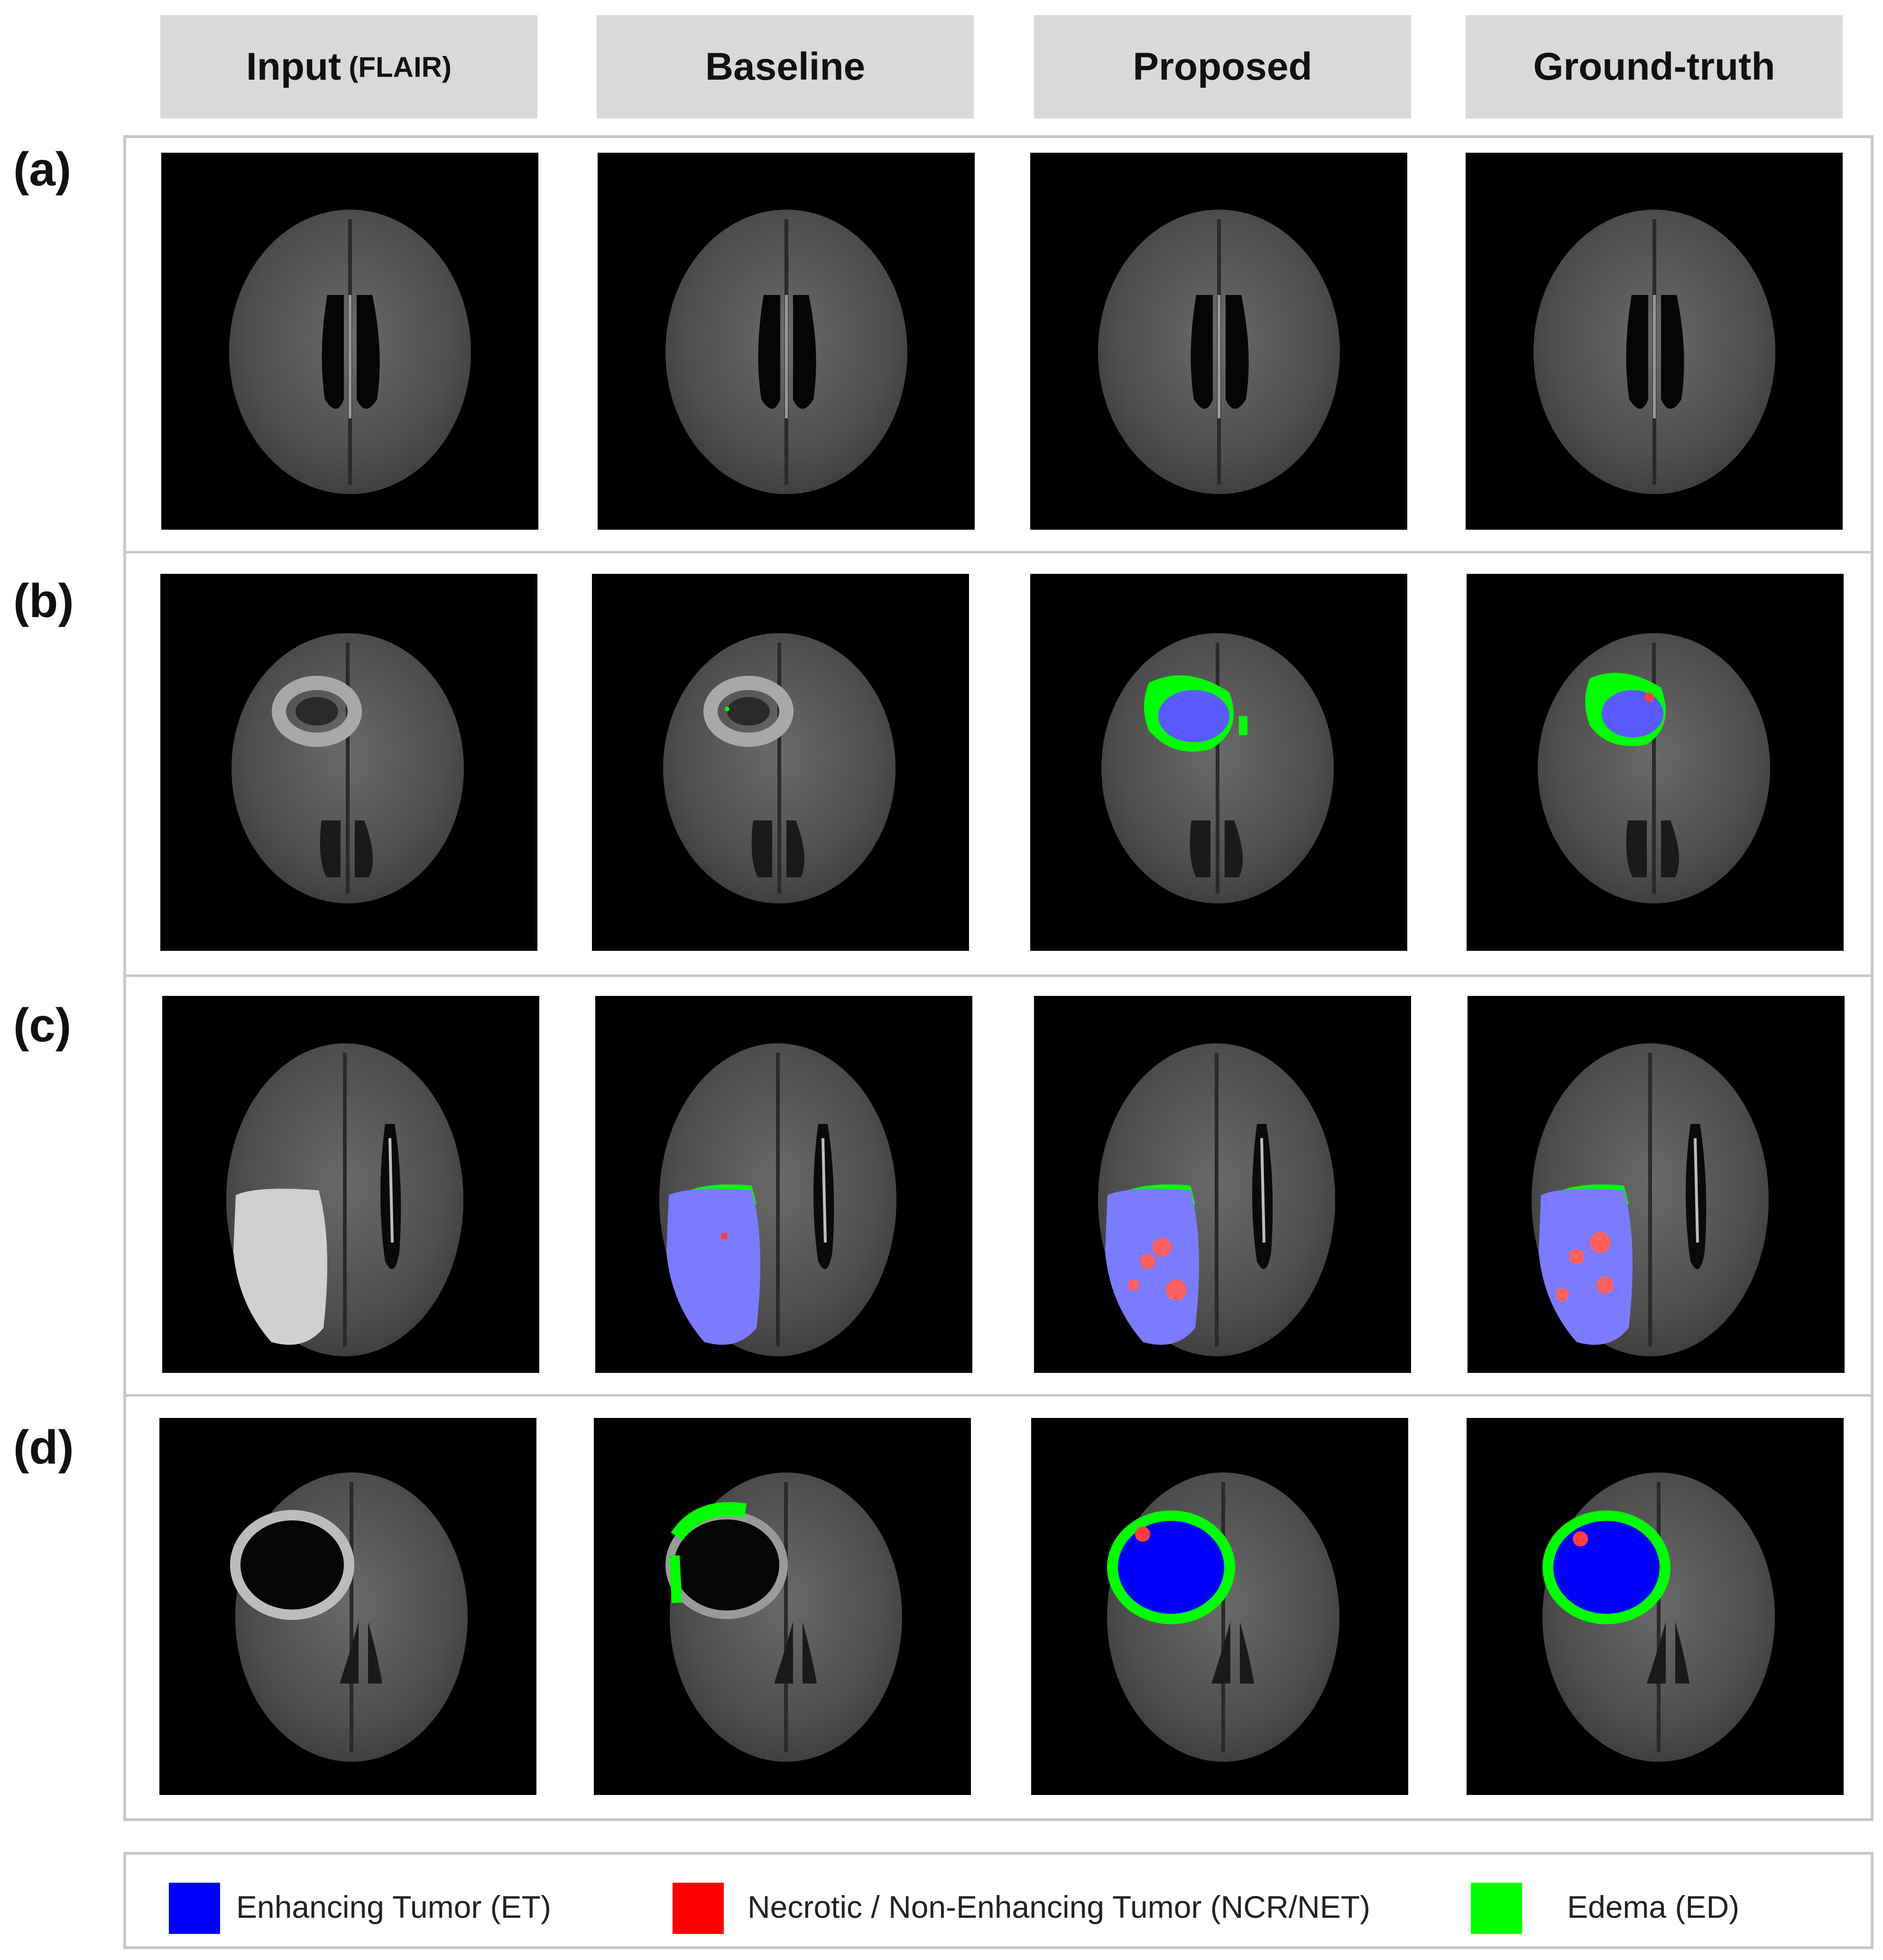 This screenshot has width=1883, height=1960. I want to click on mri-tile-b-input, so click(348, 762).